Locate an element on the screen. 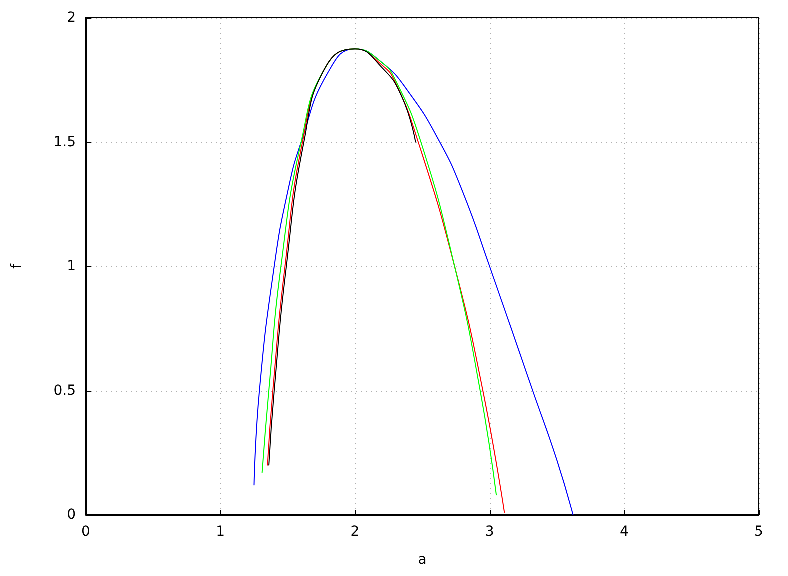 The width and height of the screenshot is (788, 576). y-axis-title: f is located at coordinates (17, 265).